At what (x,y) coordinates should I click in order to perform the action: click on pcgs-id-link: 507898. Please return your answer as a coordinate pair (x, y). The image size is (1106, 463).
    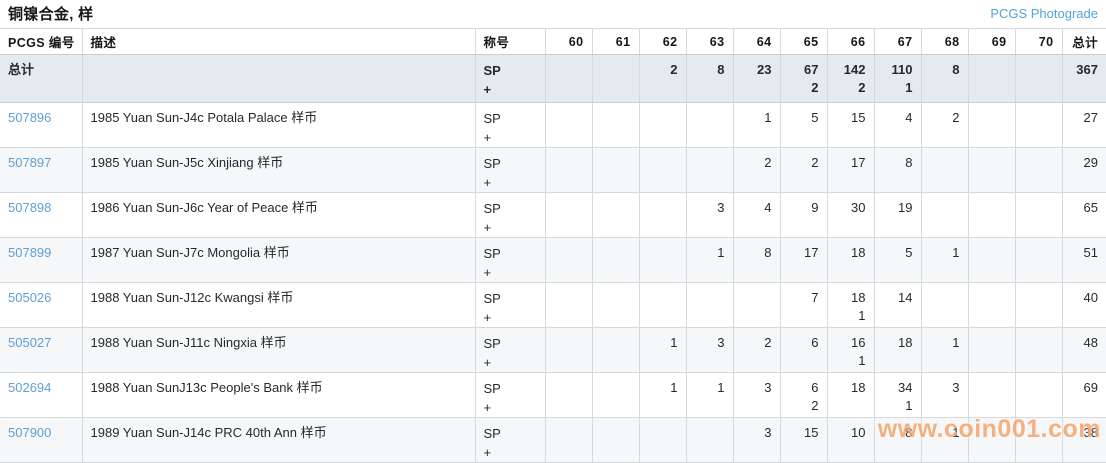
    Looking at the image, I should click on (30, 207).